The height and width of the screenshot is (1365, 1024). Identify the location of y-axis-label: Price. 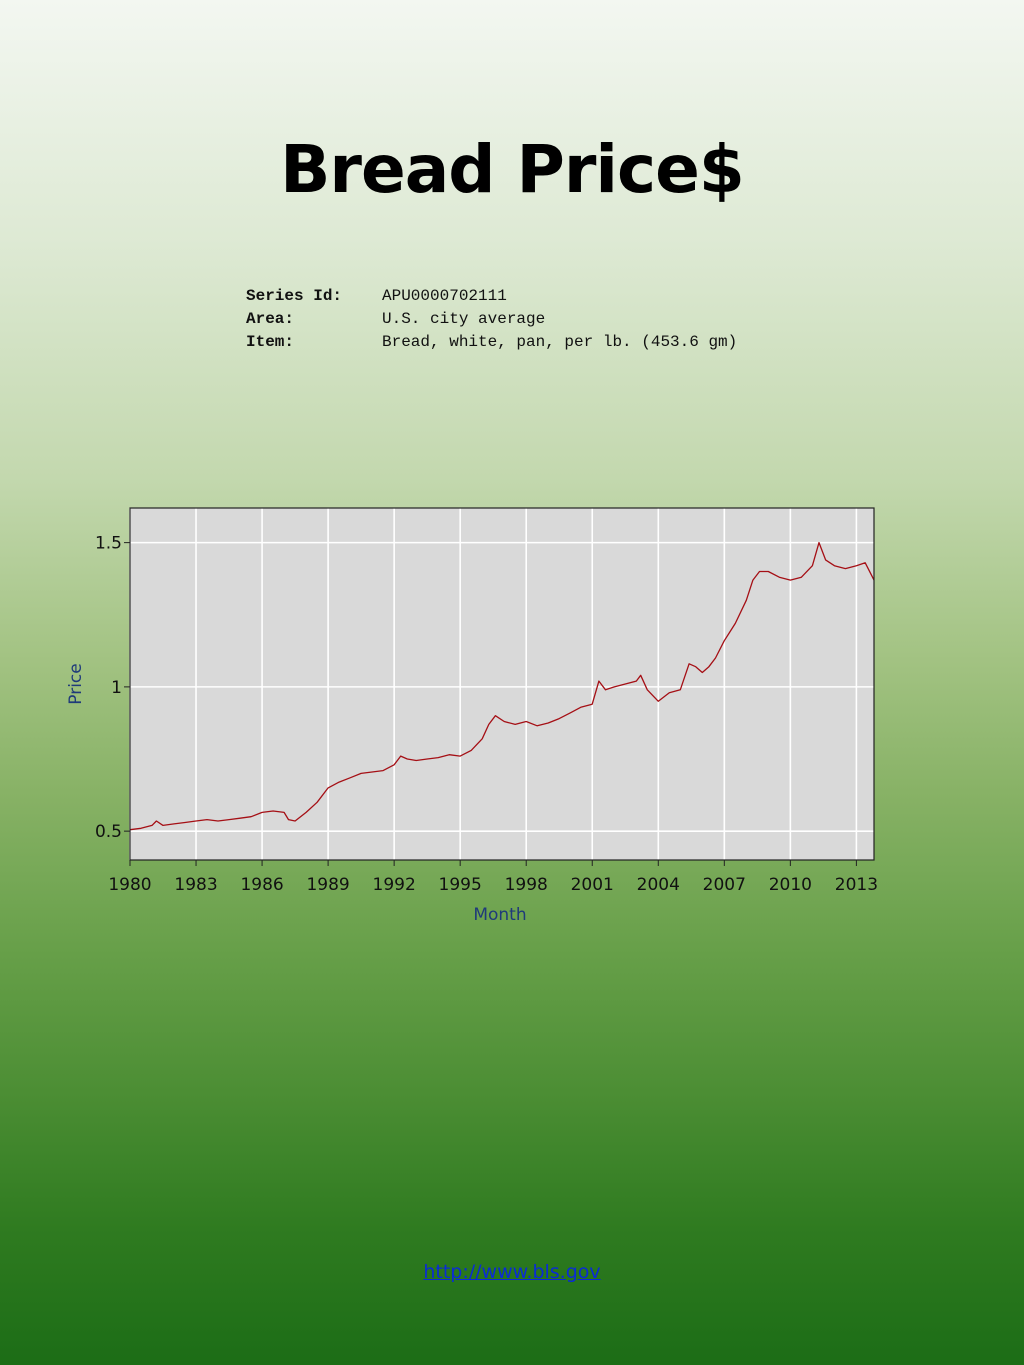
(76, 683).